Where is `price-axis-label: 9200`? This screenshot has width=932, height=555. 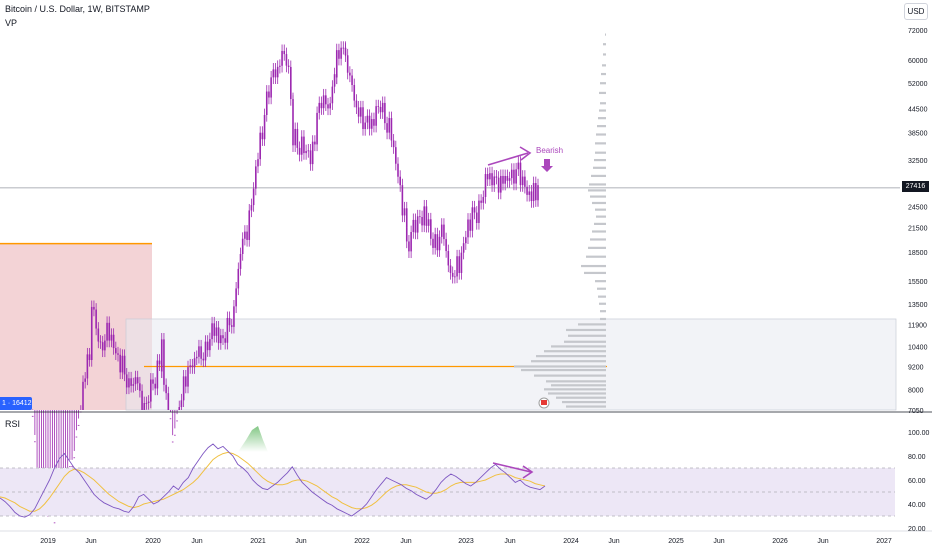
price-axis-label: 9200 is located at coordinates (916, 367).